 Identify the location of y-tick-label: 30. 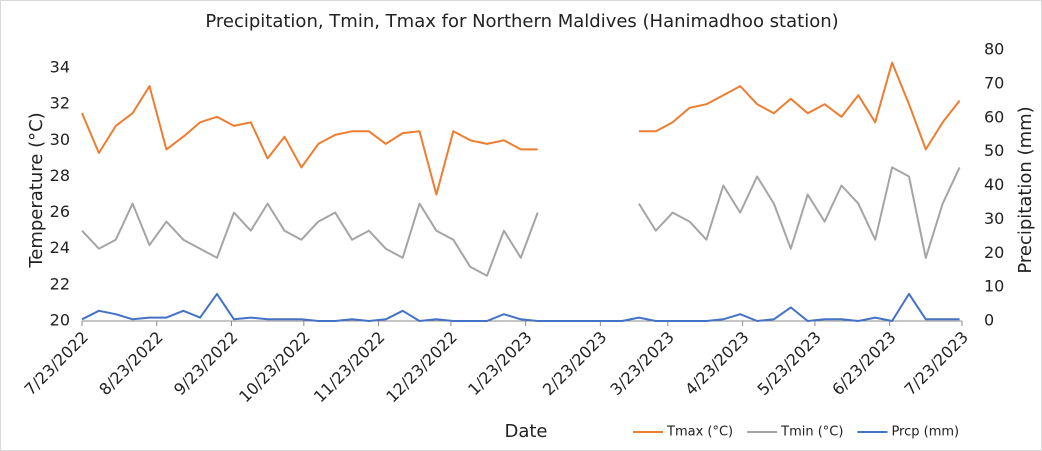
(60, 139).